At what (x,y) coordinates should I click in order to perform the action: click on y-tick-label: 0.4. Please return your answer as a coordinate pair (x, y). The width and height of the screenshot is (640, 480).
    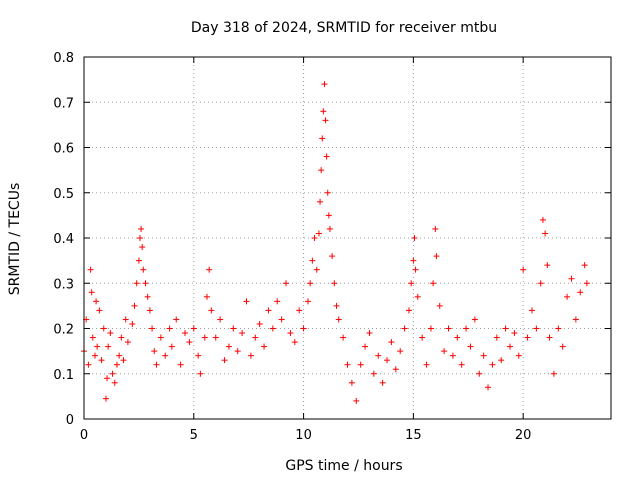
    Looking at the image, I should click on (63, 239).